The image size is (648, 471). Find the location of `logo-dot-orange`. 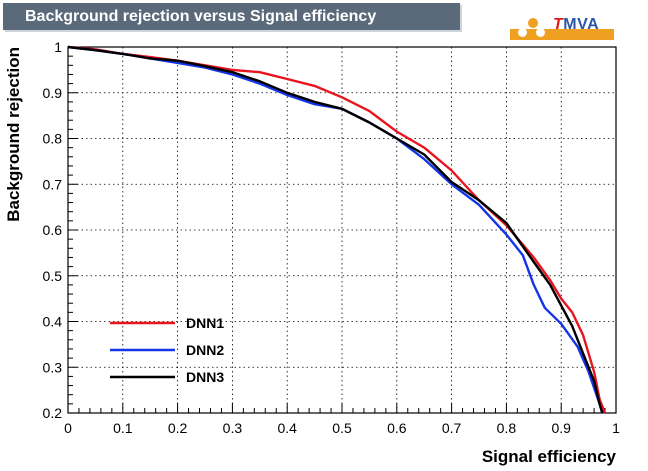

logo-dot-orange is located at coordinates (533, 23).